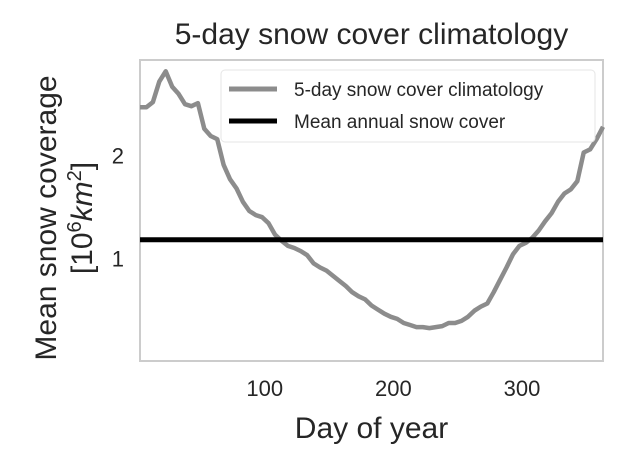 This screenshot has height=466, width=624. I want to click on y-tick-label: 2, so click(118, 156).